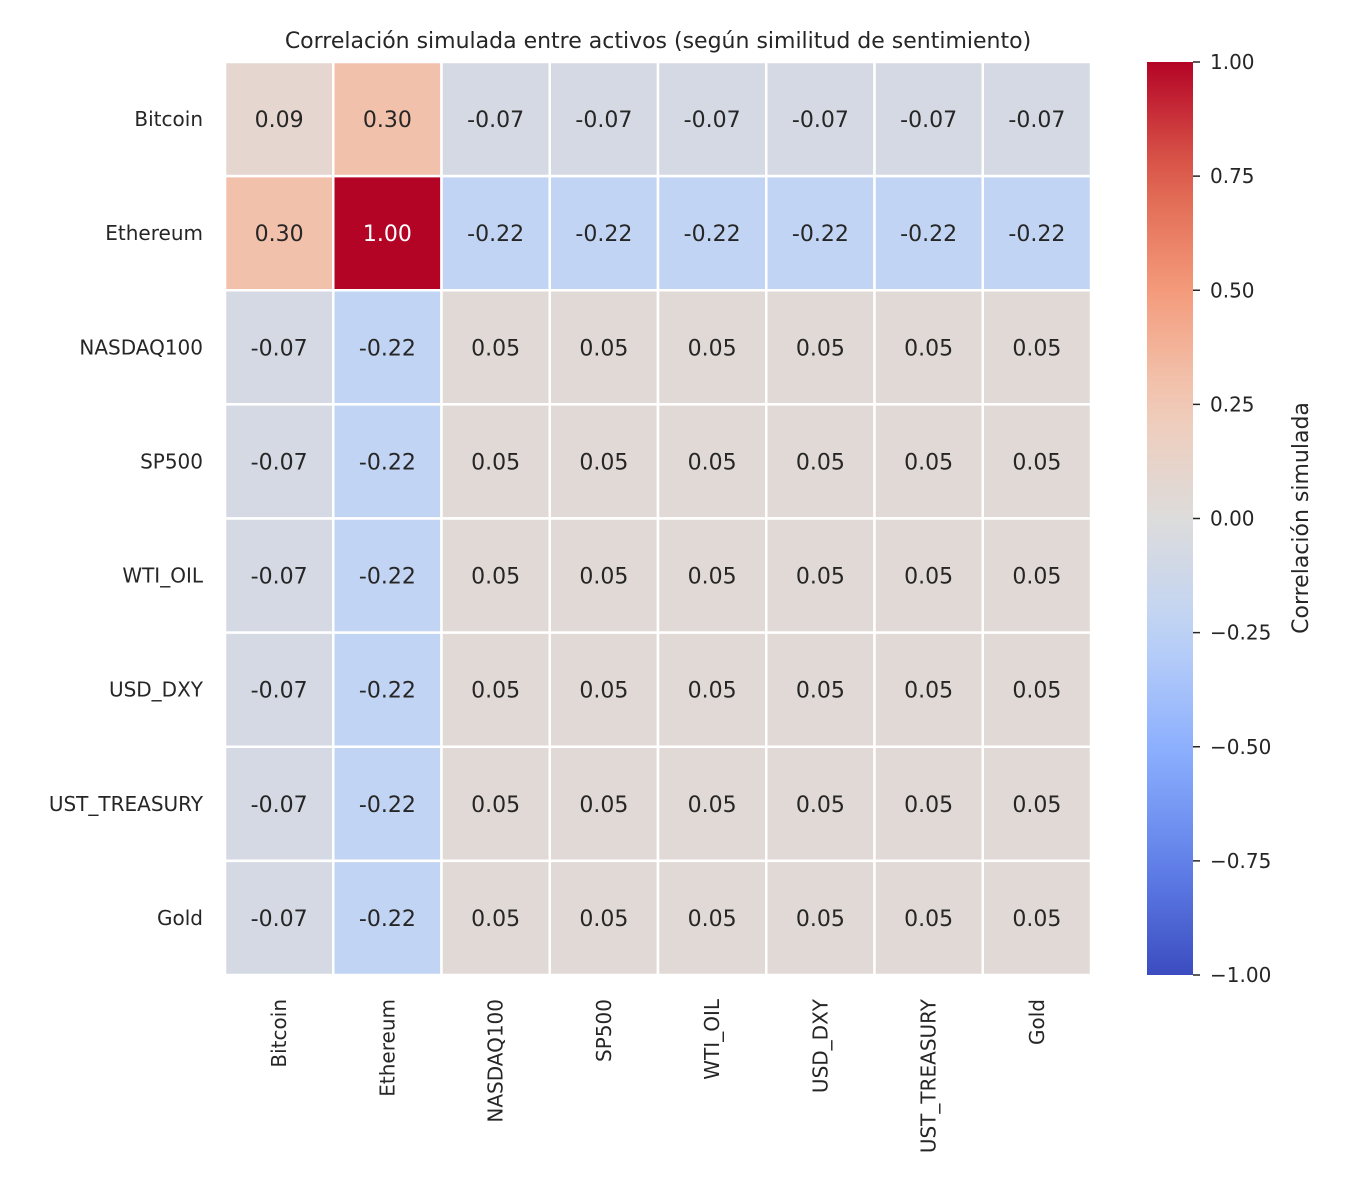 The image size is (1350, 1204). Describe the element at coordinates (929, 1075) in the screenshot. I see `column-tick-label: UST_TREASURY` at that location.